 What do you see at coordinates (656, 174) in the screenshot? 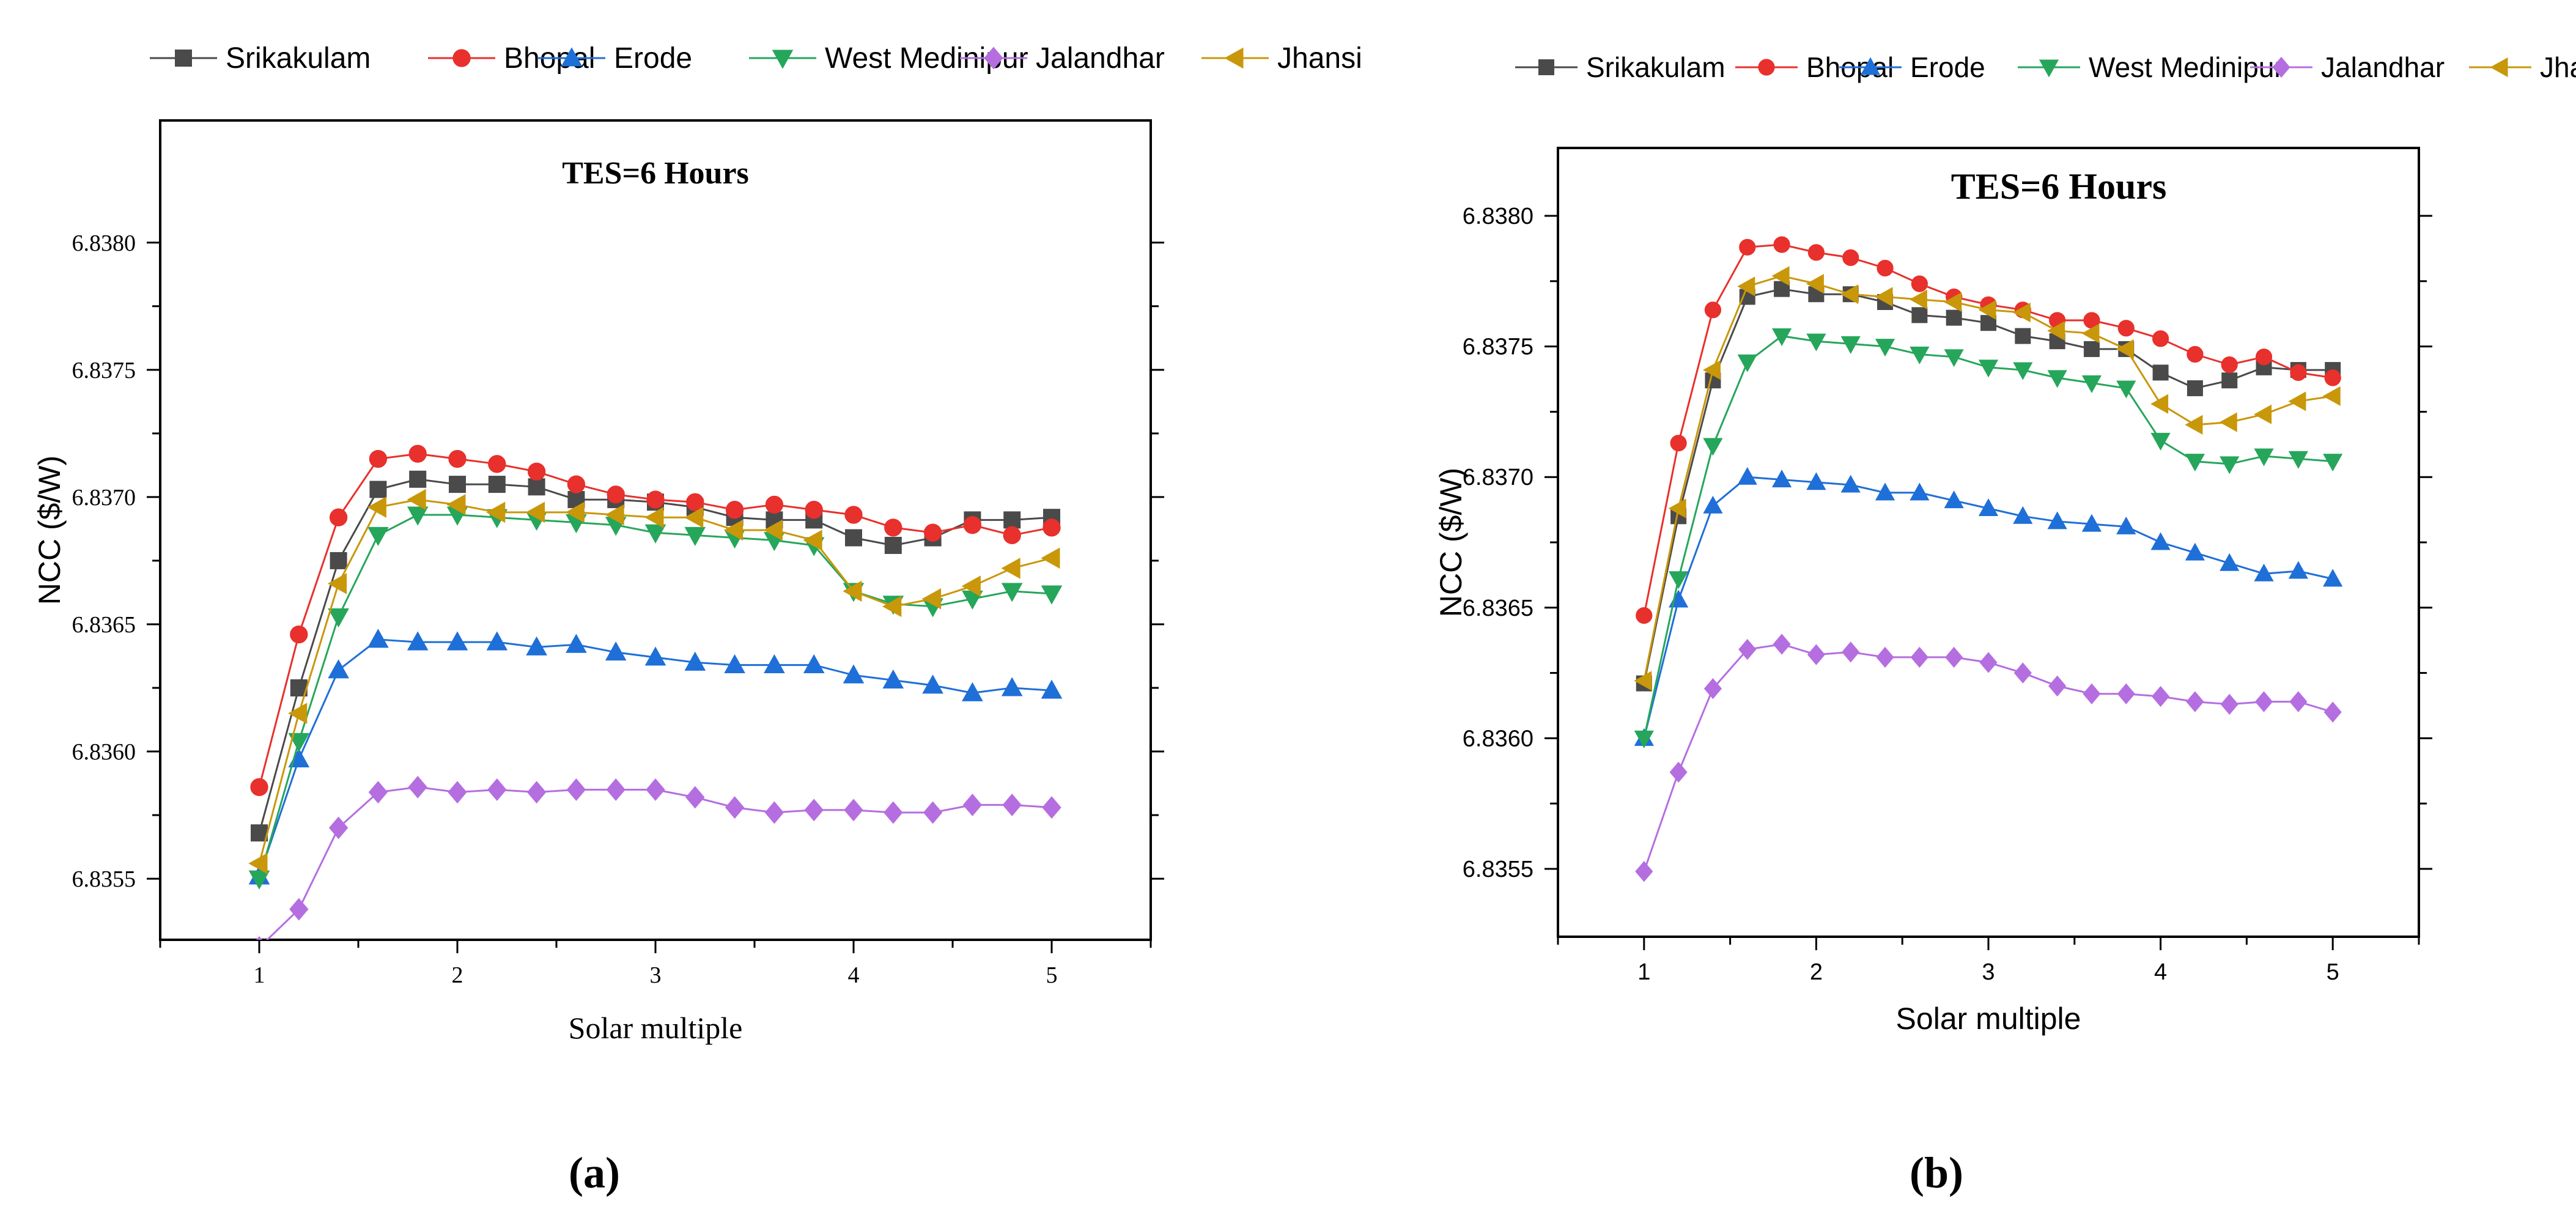
I see `annotation-a: TES=6 Hours` at bounding box center [656, 174].